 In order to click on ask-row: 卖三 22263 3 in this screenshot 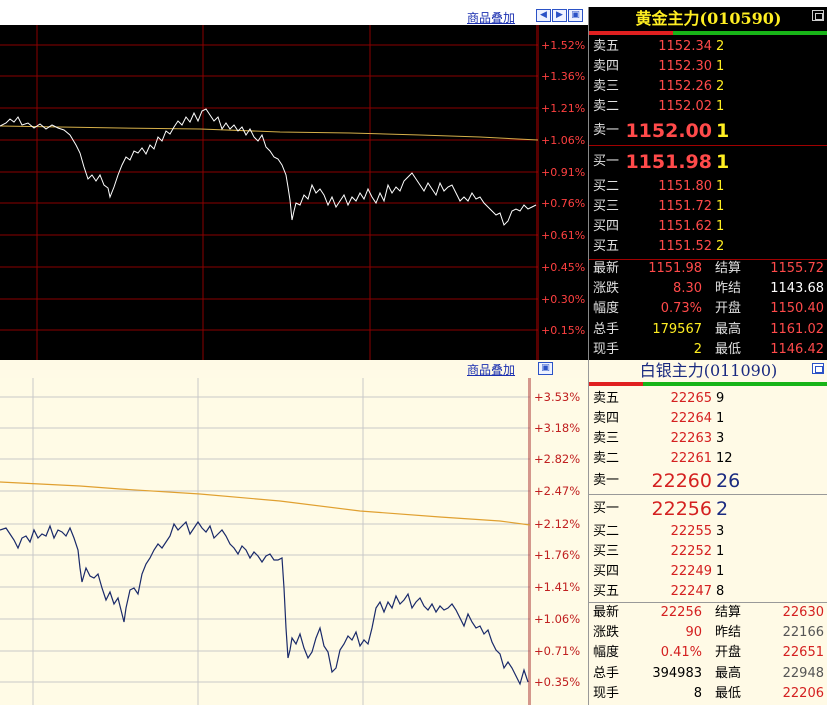, I will do `click(708, 439)`.